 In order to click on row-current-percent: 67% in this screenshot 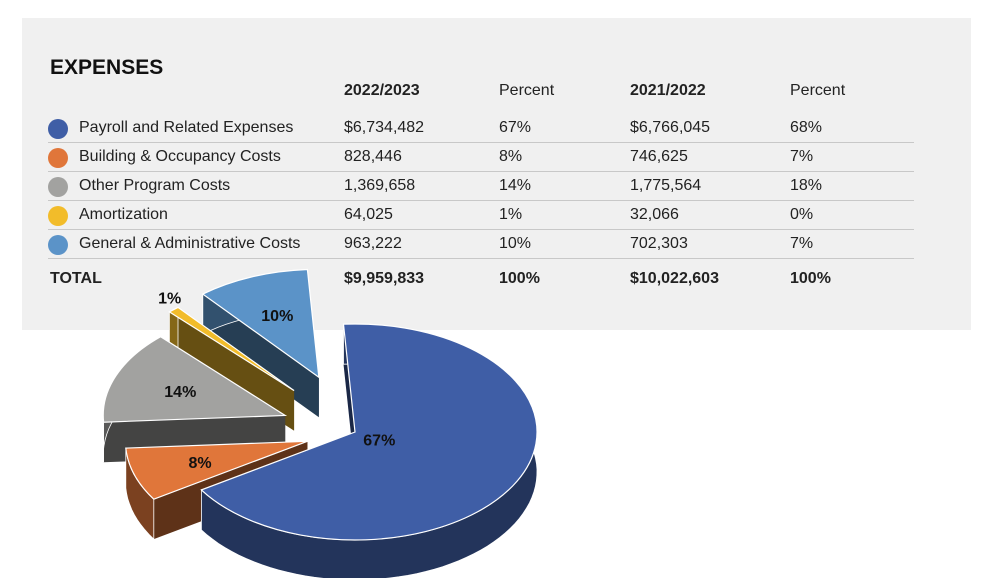, I will do `click(515, 127)`.